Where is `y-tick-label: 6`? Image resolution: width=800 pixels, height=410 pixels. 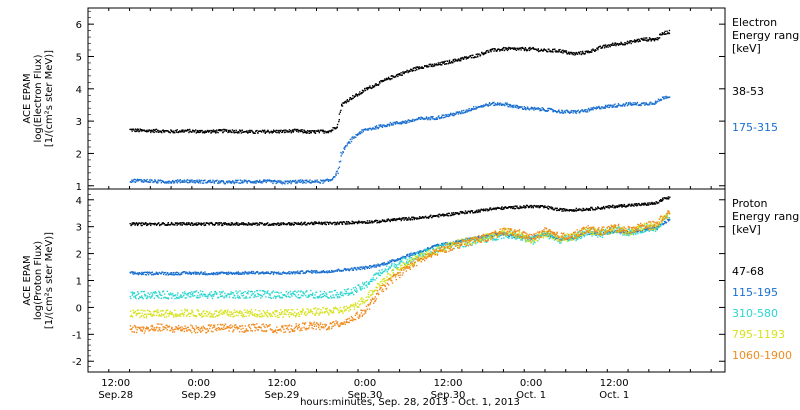
y-tick-label: 6 is located at coordinates (79, 25).